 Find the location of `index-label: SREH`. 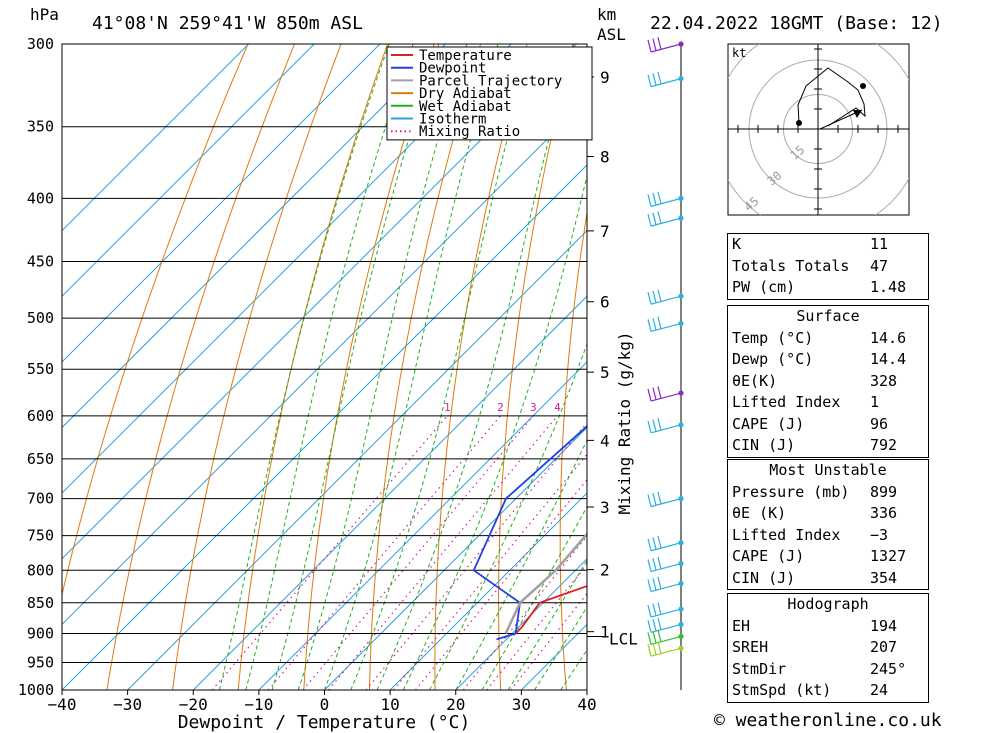

index-label: SREH is located at coordinates (750, 647).